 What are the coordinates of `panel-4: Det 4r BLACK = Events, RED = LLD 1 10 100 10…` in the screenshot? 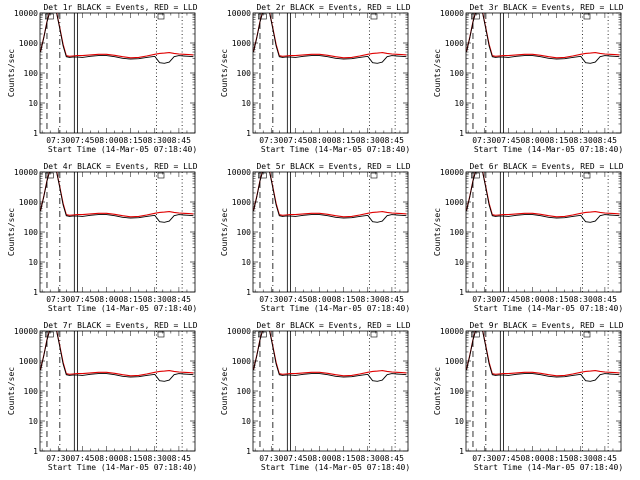 It's located at (102, 237).